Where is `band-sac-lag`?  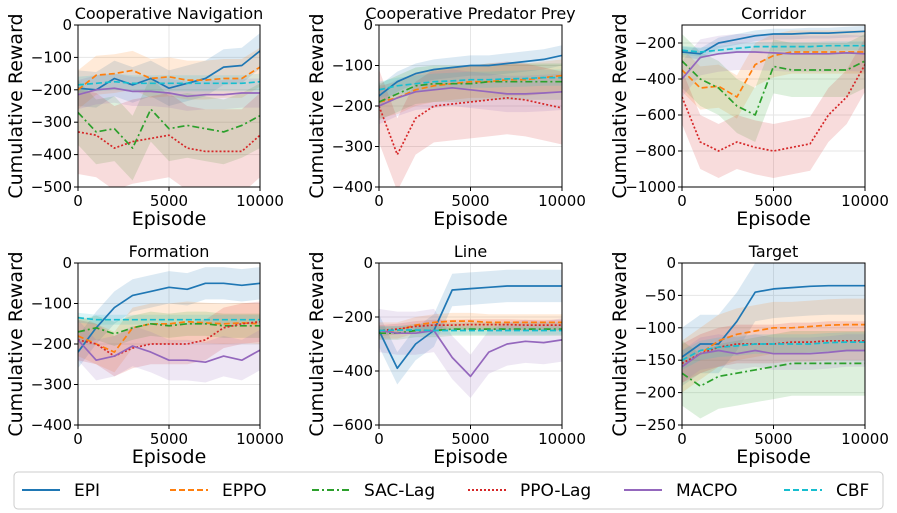 band-sac-lag is located at coordinates (470, 92).